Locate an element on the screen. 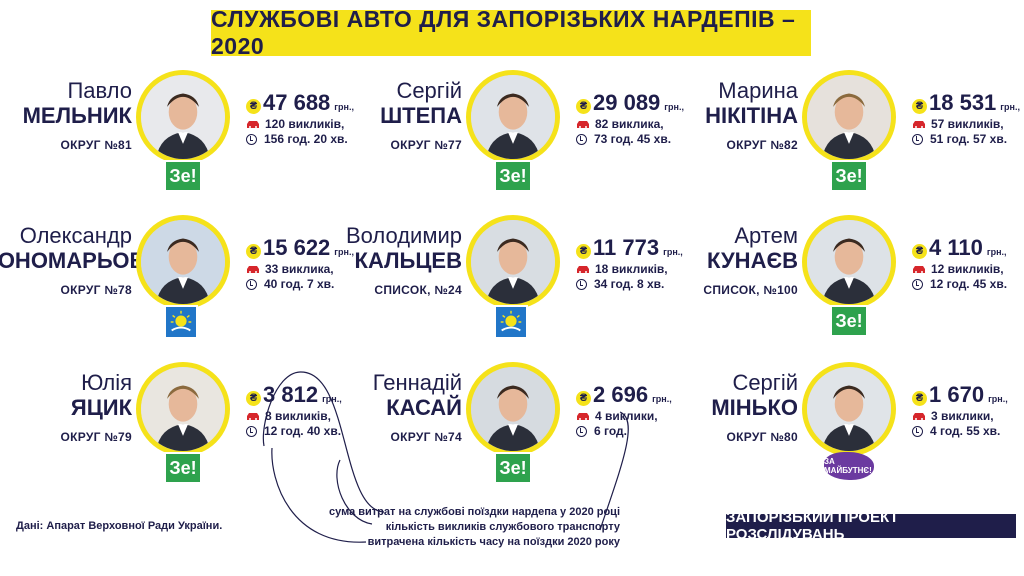  deputy-district: СПИСОК, №24 is located at coordinates (418, 290).